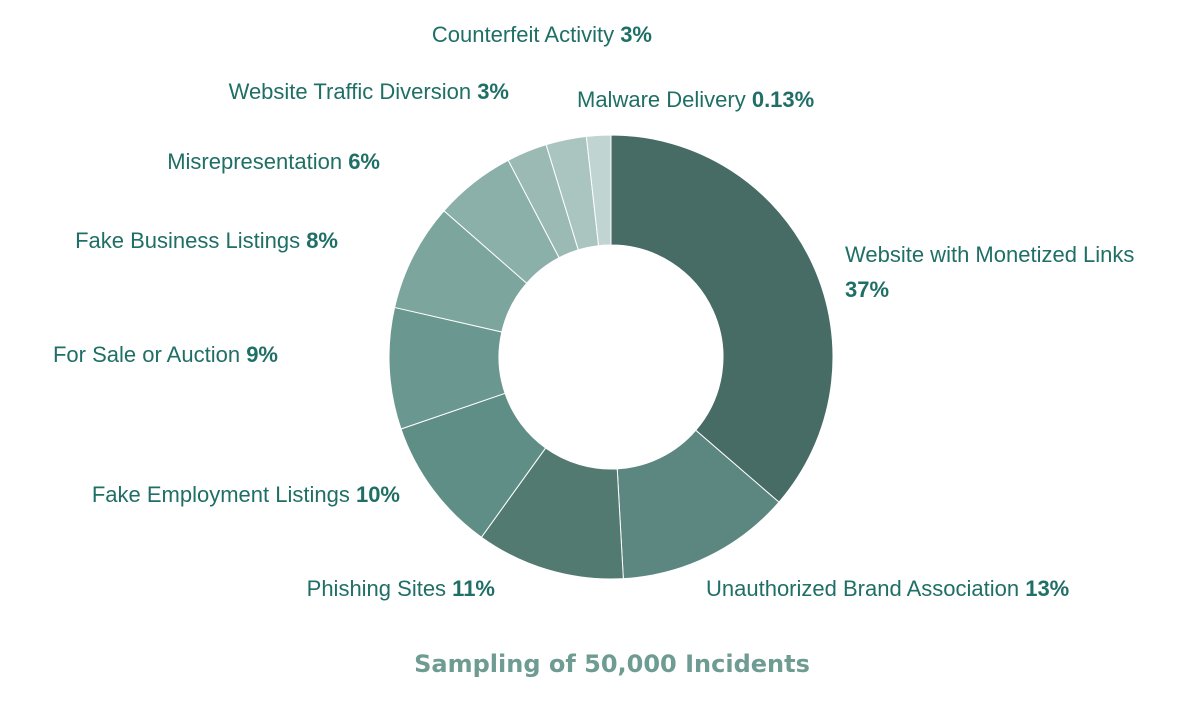  What do you see at coordinates (376, 588) in the screenshot?
I see `slice-label-name: Phishing Sites` at bounding box center [376, 588].